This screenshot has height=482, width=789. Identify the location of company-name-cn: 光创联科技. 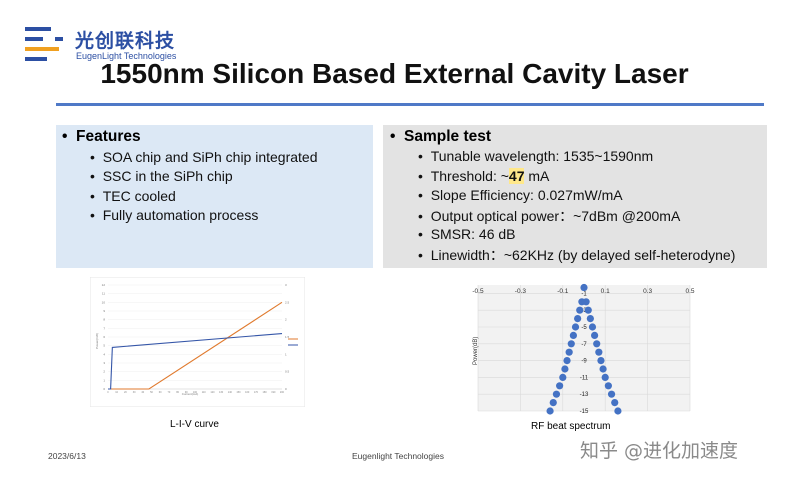
(125, 41).